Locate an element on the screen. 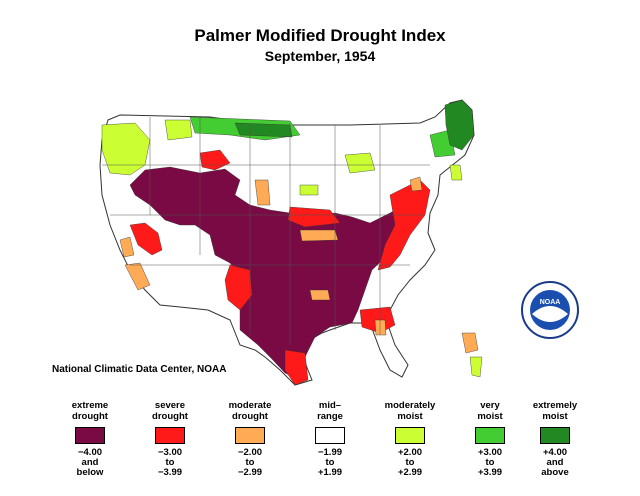  legend-item: severe drought −3.00 to −3.99 is located at coordinates (170, 438).